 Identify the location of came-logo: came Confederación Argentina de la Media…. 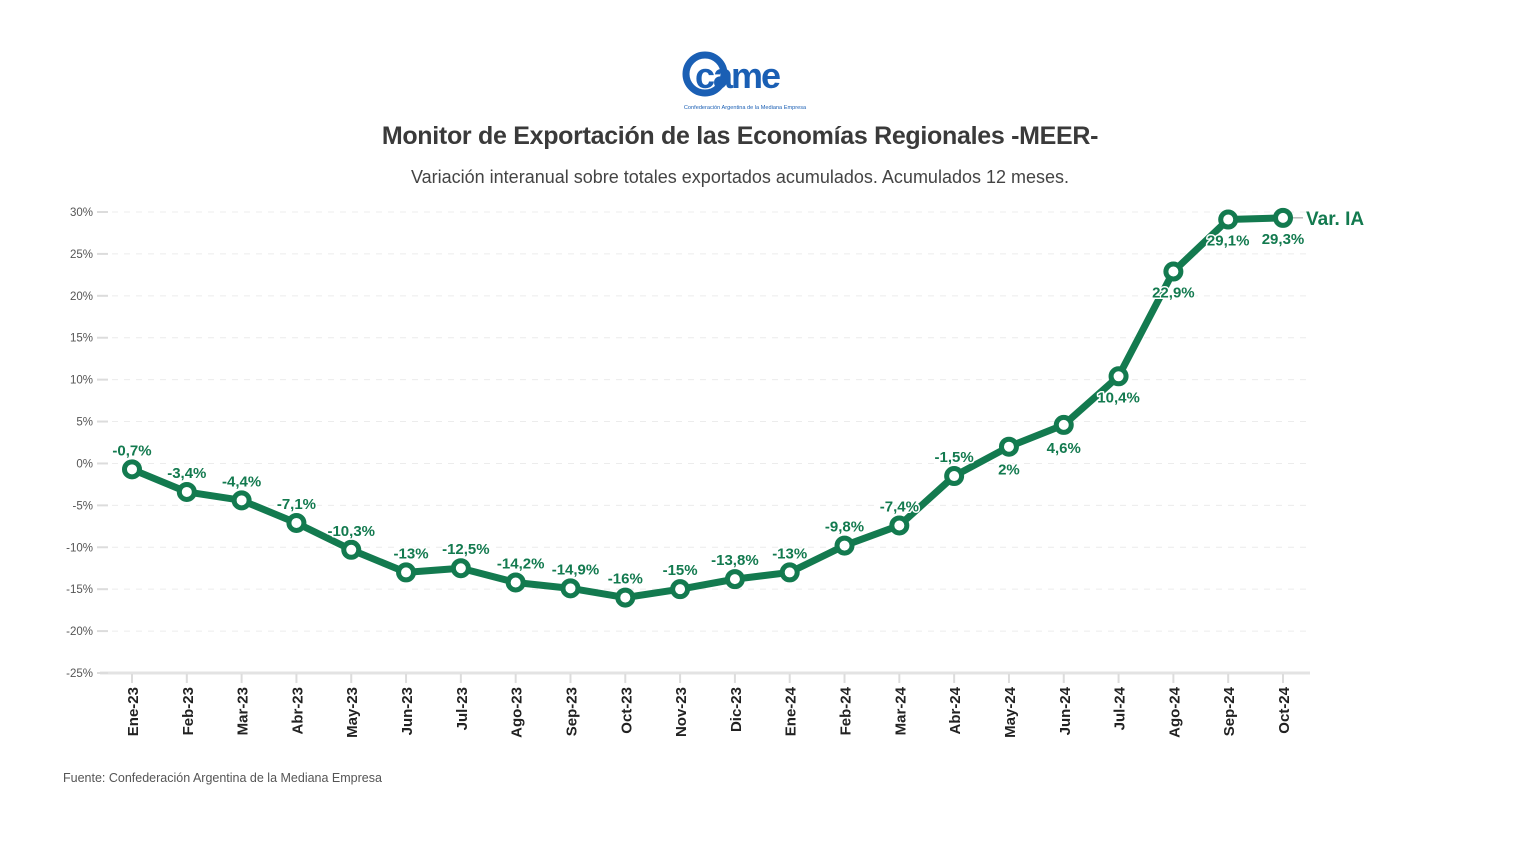
(744, 81).